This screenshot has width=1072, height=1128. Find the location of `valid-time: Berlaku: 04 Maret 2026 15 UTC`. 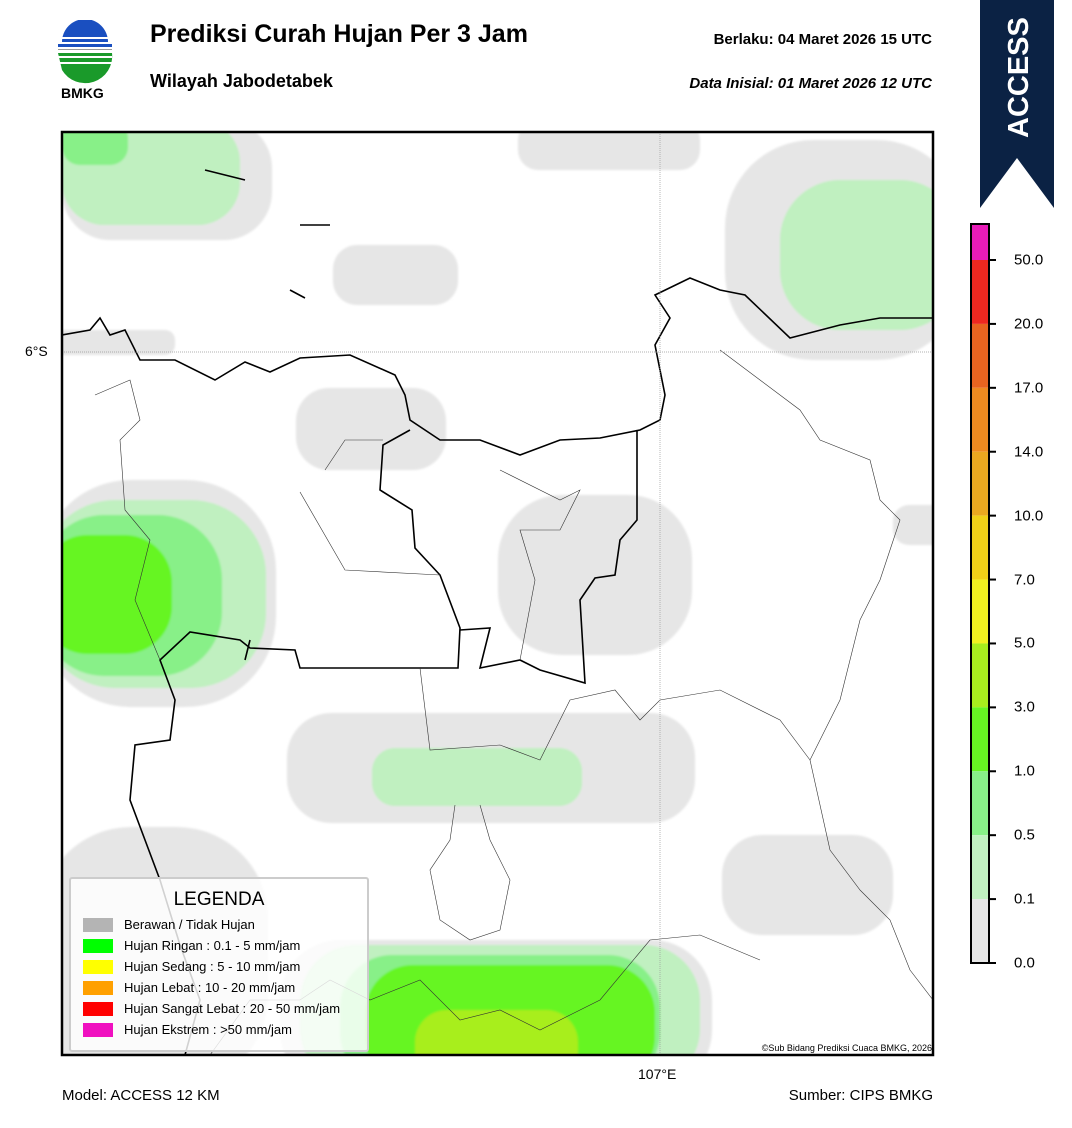

valid-time: Berlaku: 04 Maret 2026 15 UTC is located at coordinates (822, 39).